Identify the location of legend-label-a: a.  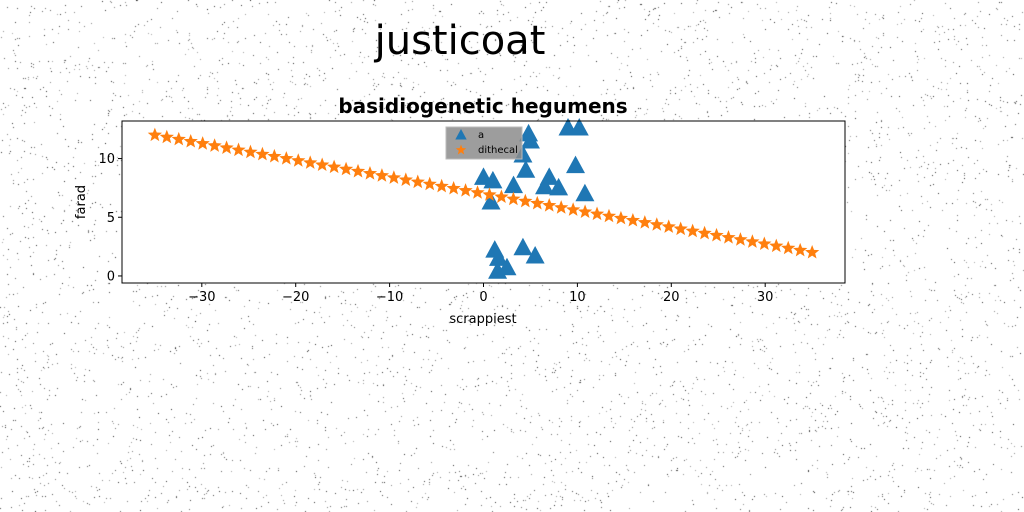
(481, 135).